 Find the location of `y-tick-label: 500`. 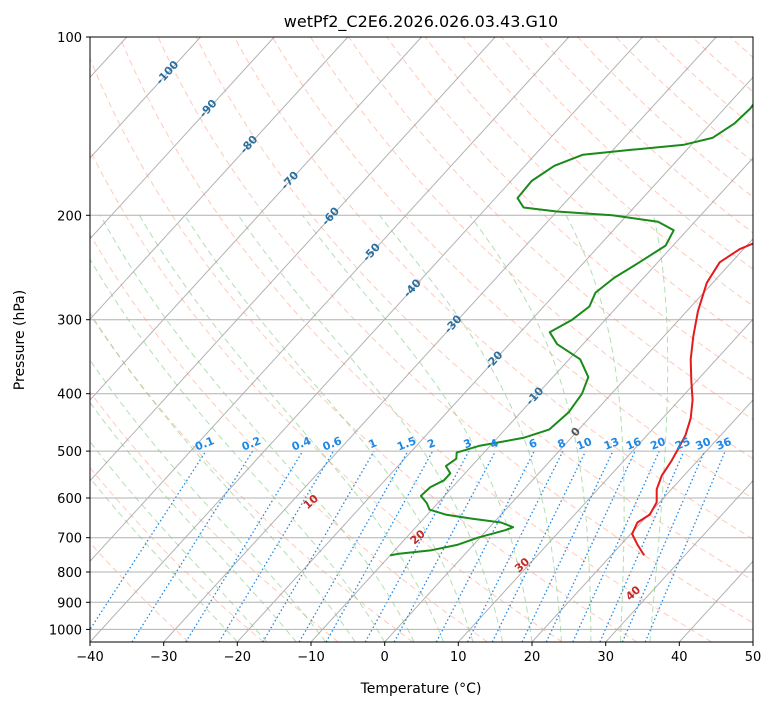

y-tick-label: 500 is located at coordinates (69, 452).